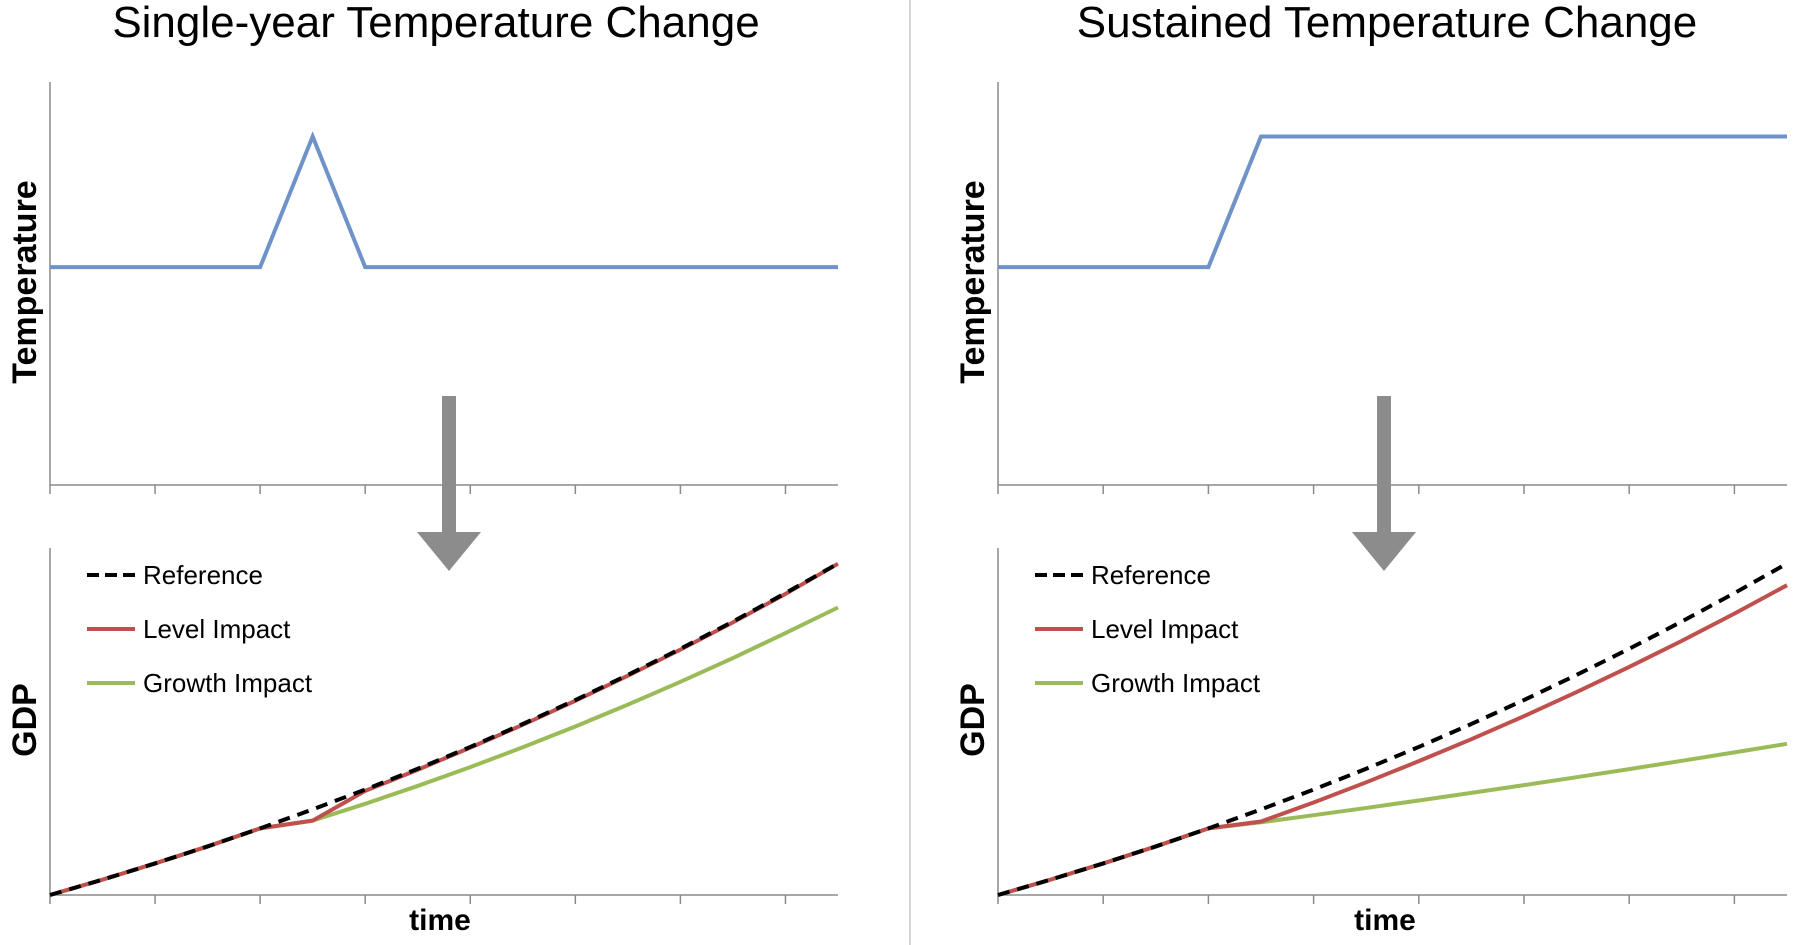 The width and height of the screenshot is (1800, 945). What do you see at coordinates (449, 551) in the screenshot?
I see `left-down-arrow-head` at bounding box center [449, 551].